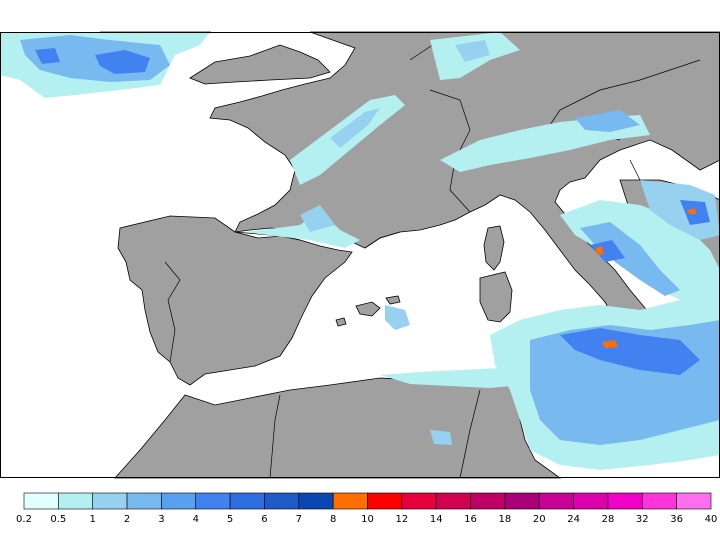  What do you see at coordinates (127, 519) in the screenshot?
I see `legend-tick-label: 2` at bounding box center [127, 519].